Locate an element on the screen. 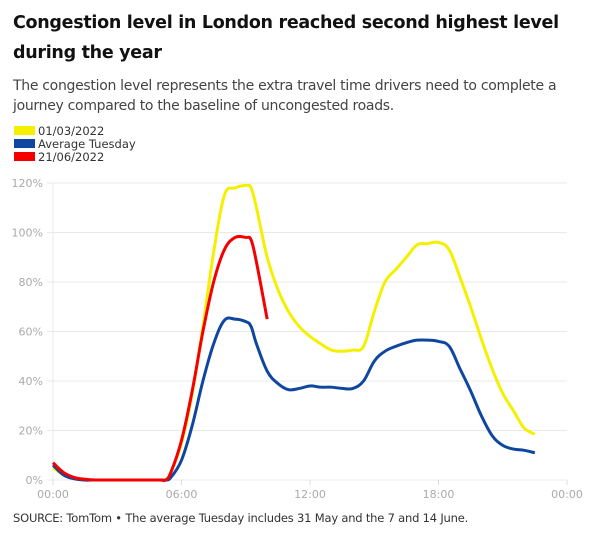 The height and width of the screenshot is (544, 613). legend-item: 01/03/2022 is located at coordinates (75, 130).